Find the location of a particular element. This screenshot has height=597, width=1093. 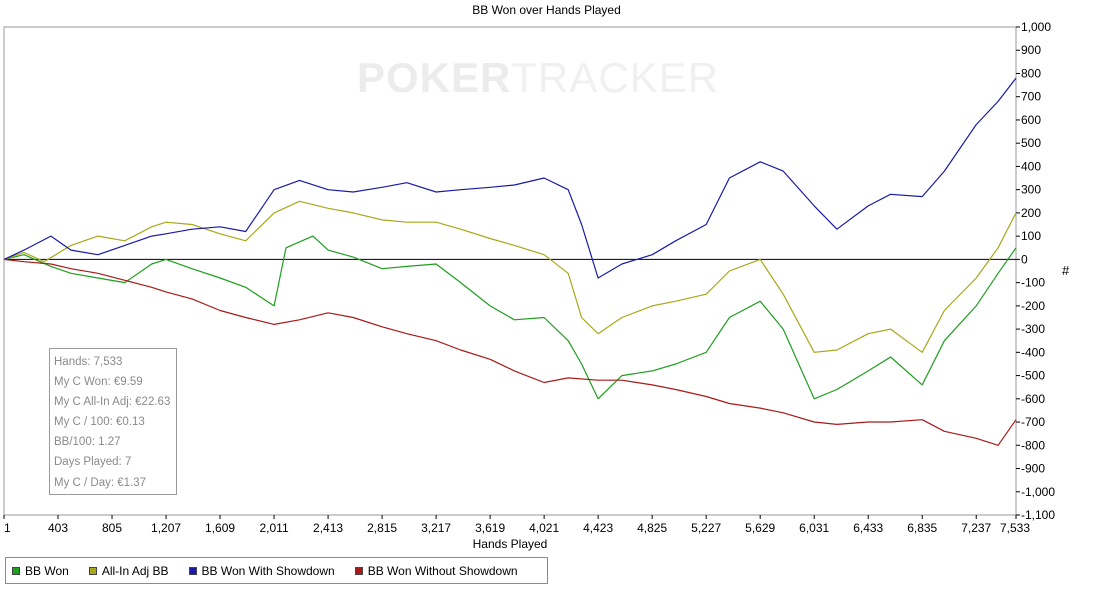

stat-my-c-per-100: My C / 100: €0.13 is located at coordinates (99, 422).